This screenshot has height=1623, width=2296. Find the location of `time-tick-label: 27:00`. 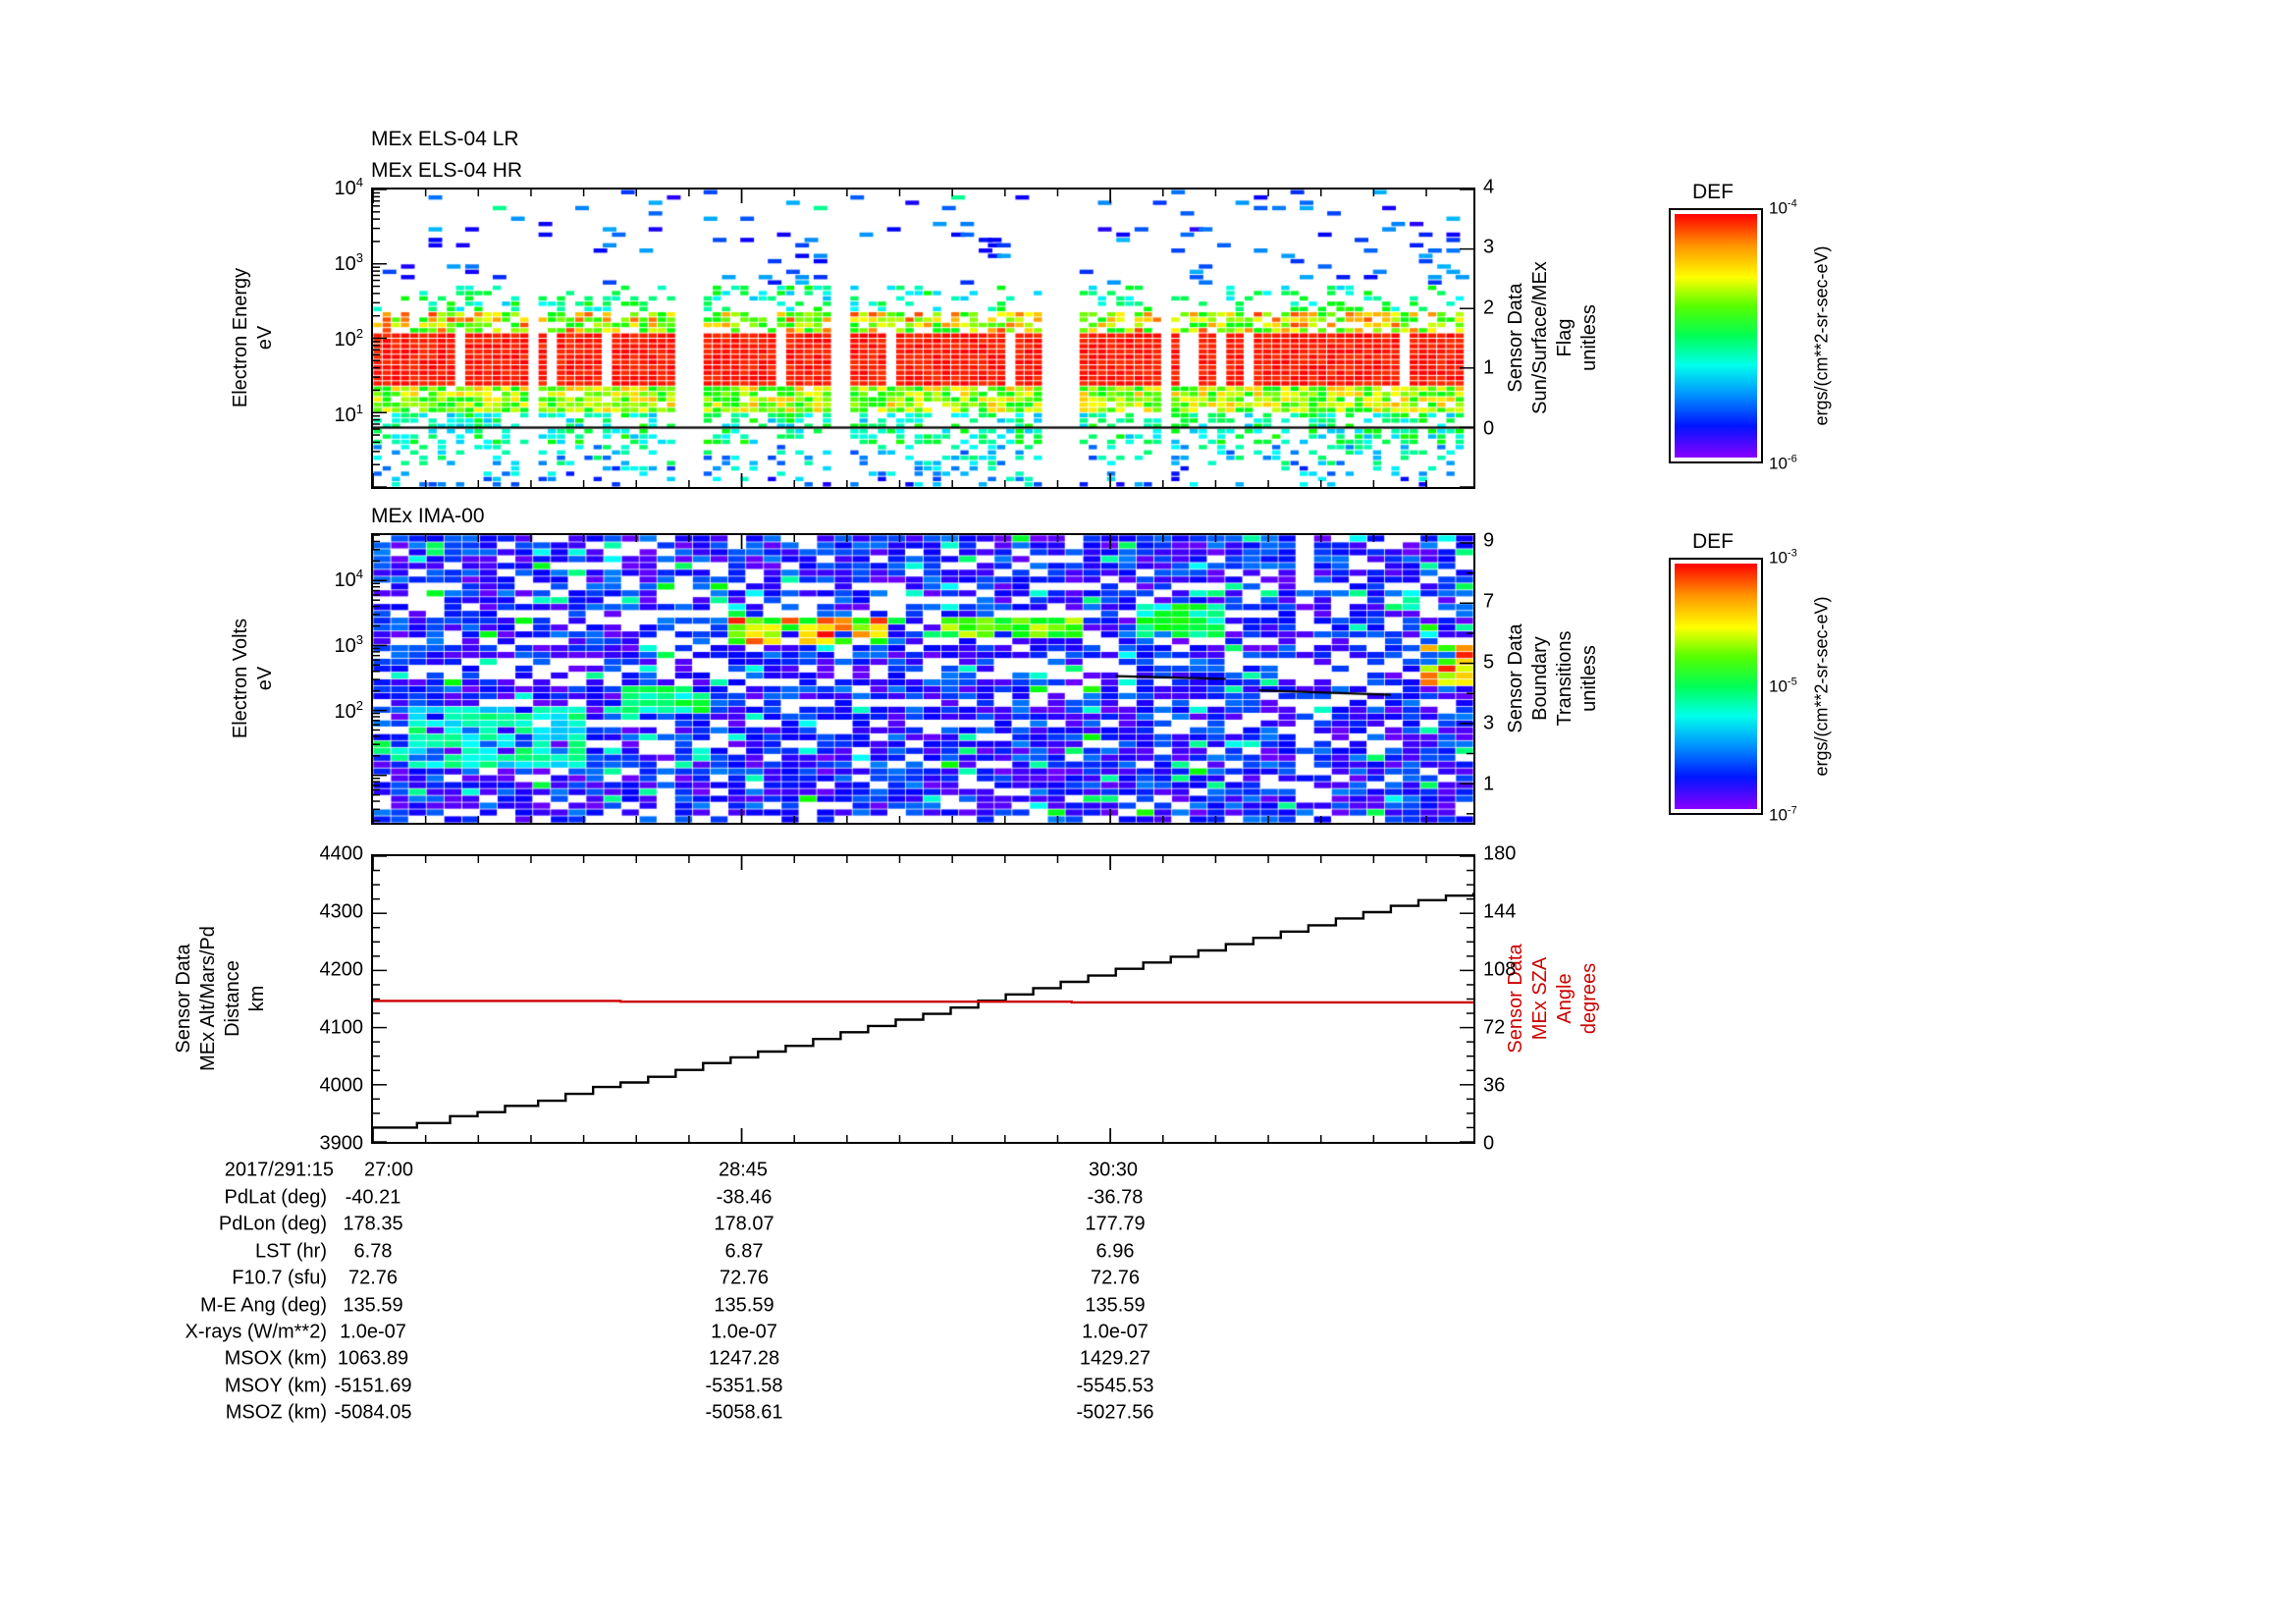

time-tick-label: 27:00 is located at coordinates (388, 1170).